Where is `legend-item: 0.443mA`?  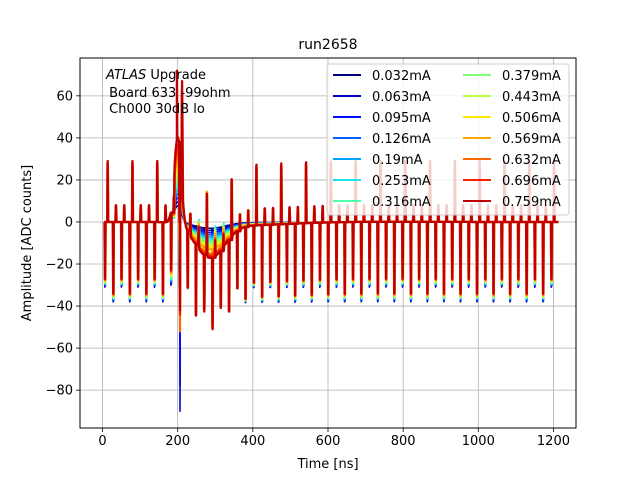
legend-item: 0.443mA is located at coordinates (512, 97).